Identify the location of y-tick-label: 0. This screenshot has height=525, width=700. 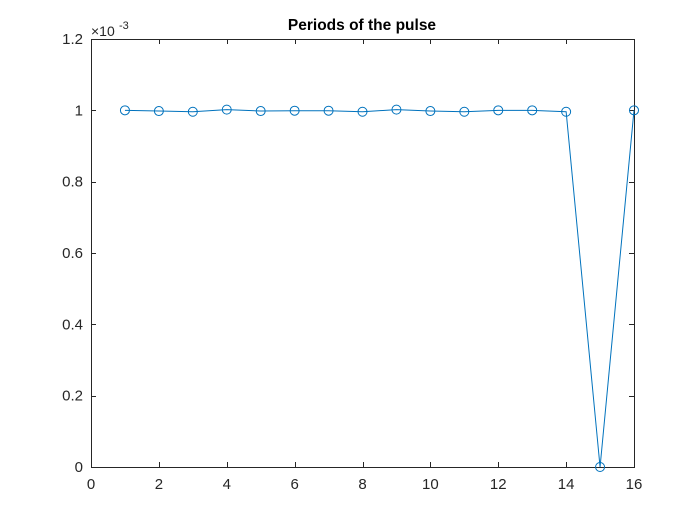
(79, 467).